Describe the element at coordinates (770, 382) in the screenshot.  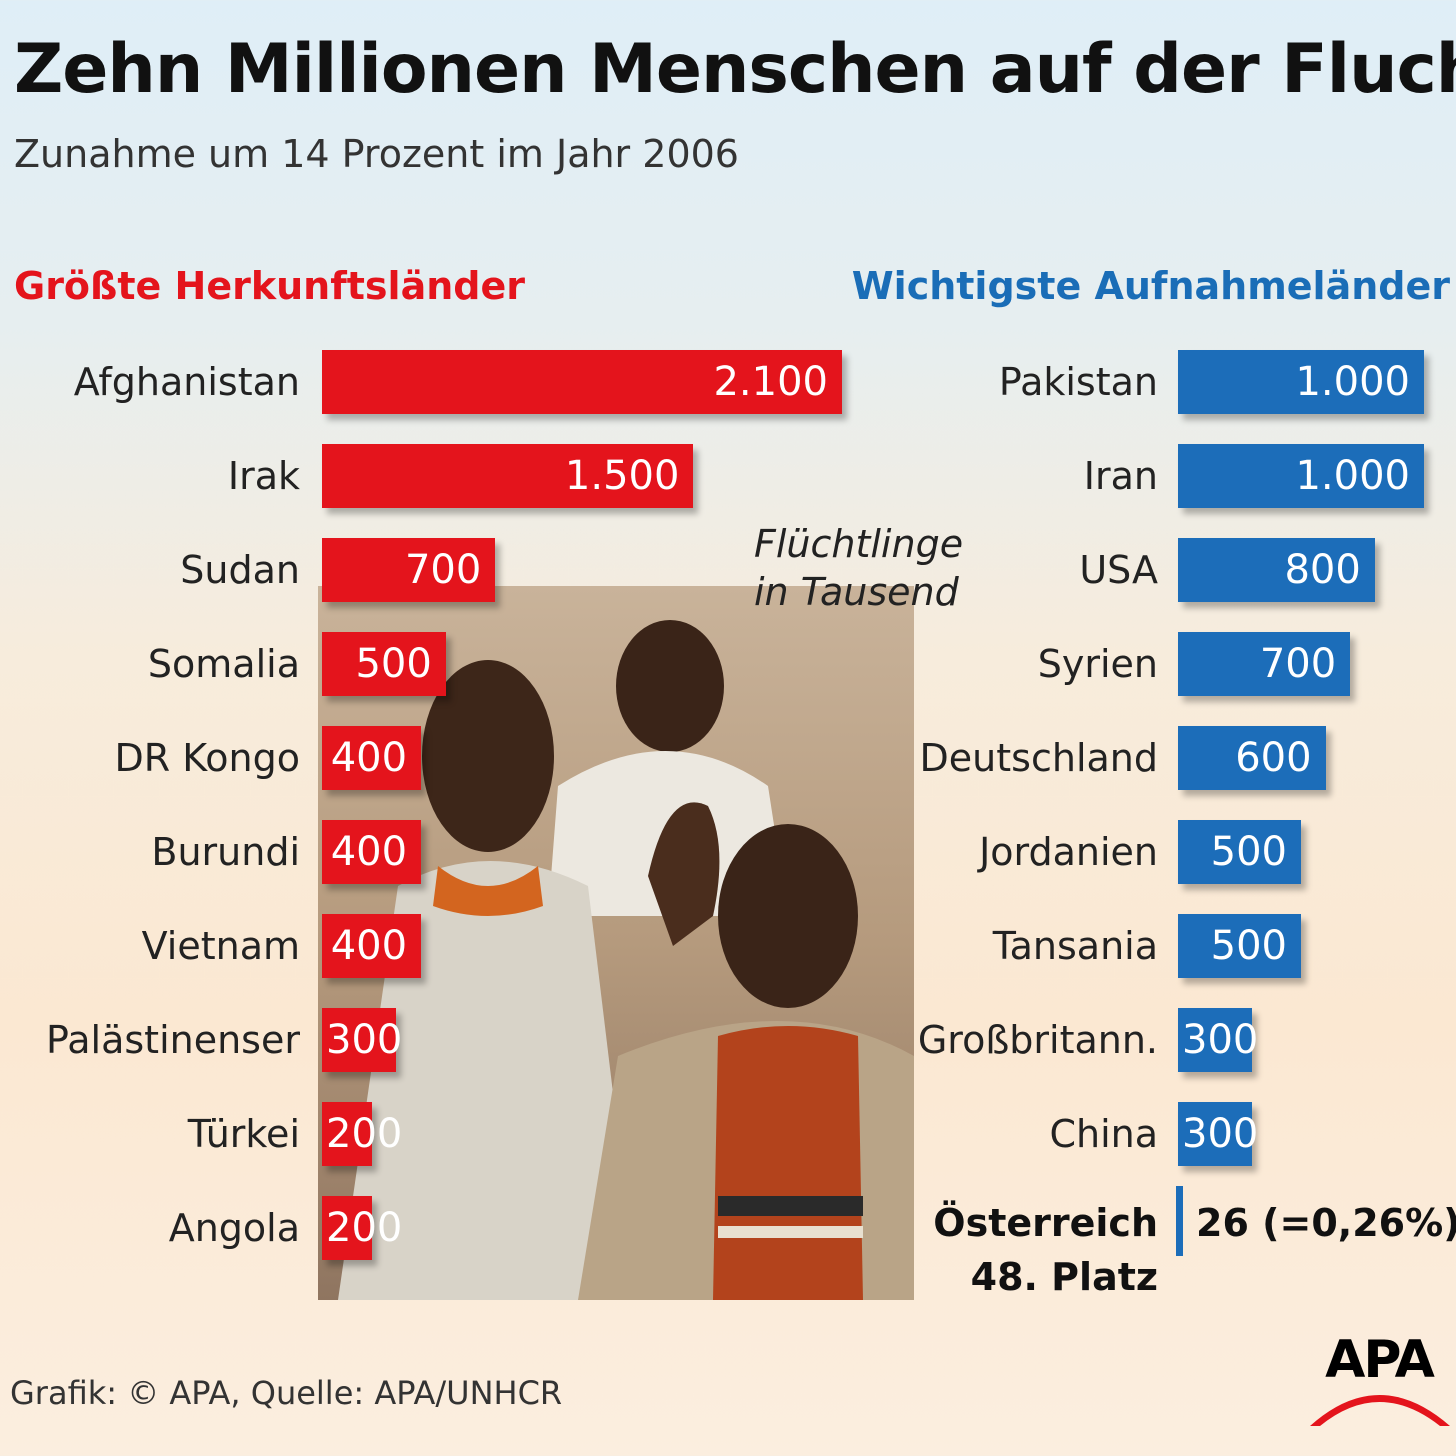
I see `origin-bar-value-label: 2.100` at that location.